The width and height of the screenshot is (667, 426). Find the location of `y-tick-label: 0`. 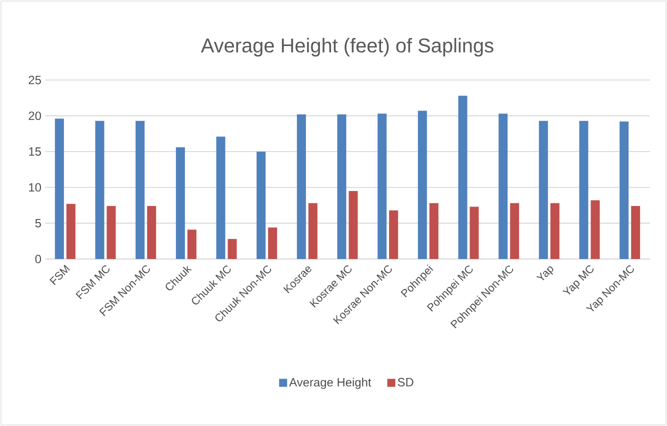

y-tick-label: 0 is located at coordinates (38, 259).